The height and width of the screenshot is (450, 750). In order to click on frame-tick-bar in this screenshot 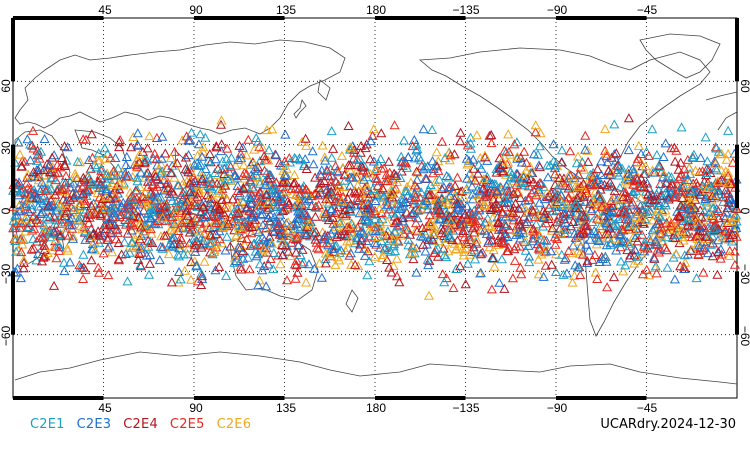, I will do `click(239, 398)`.